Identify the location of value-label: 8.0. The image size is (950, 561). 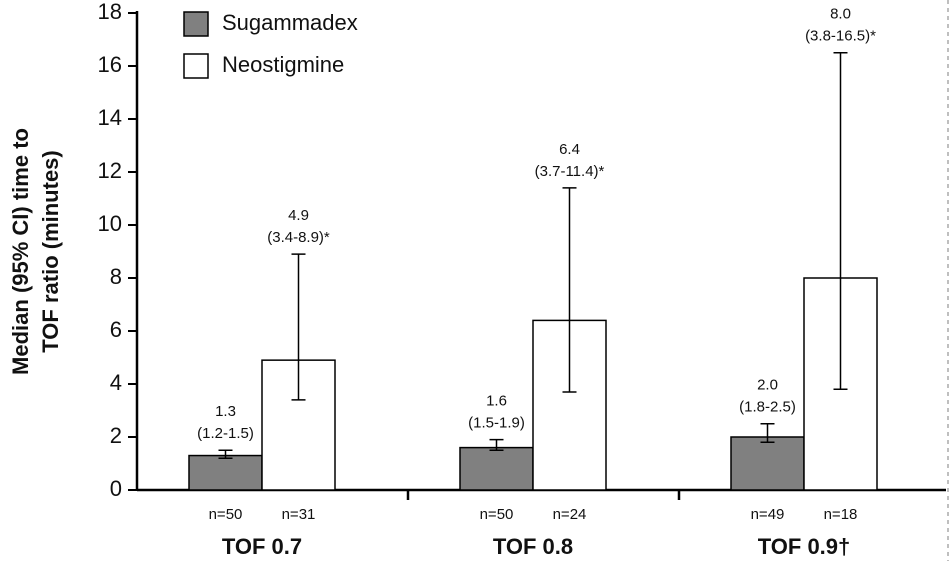
(840, 14).